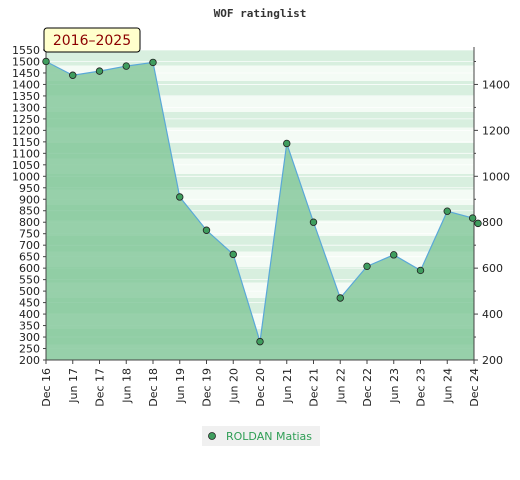 The height and width of the screenshot is (480, 520). Describe the element at coordinates (29, 337) in the screenshot. I see `left-tick-label: 300` at that location.